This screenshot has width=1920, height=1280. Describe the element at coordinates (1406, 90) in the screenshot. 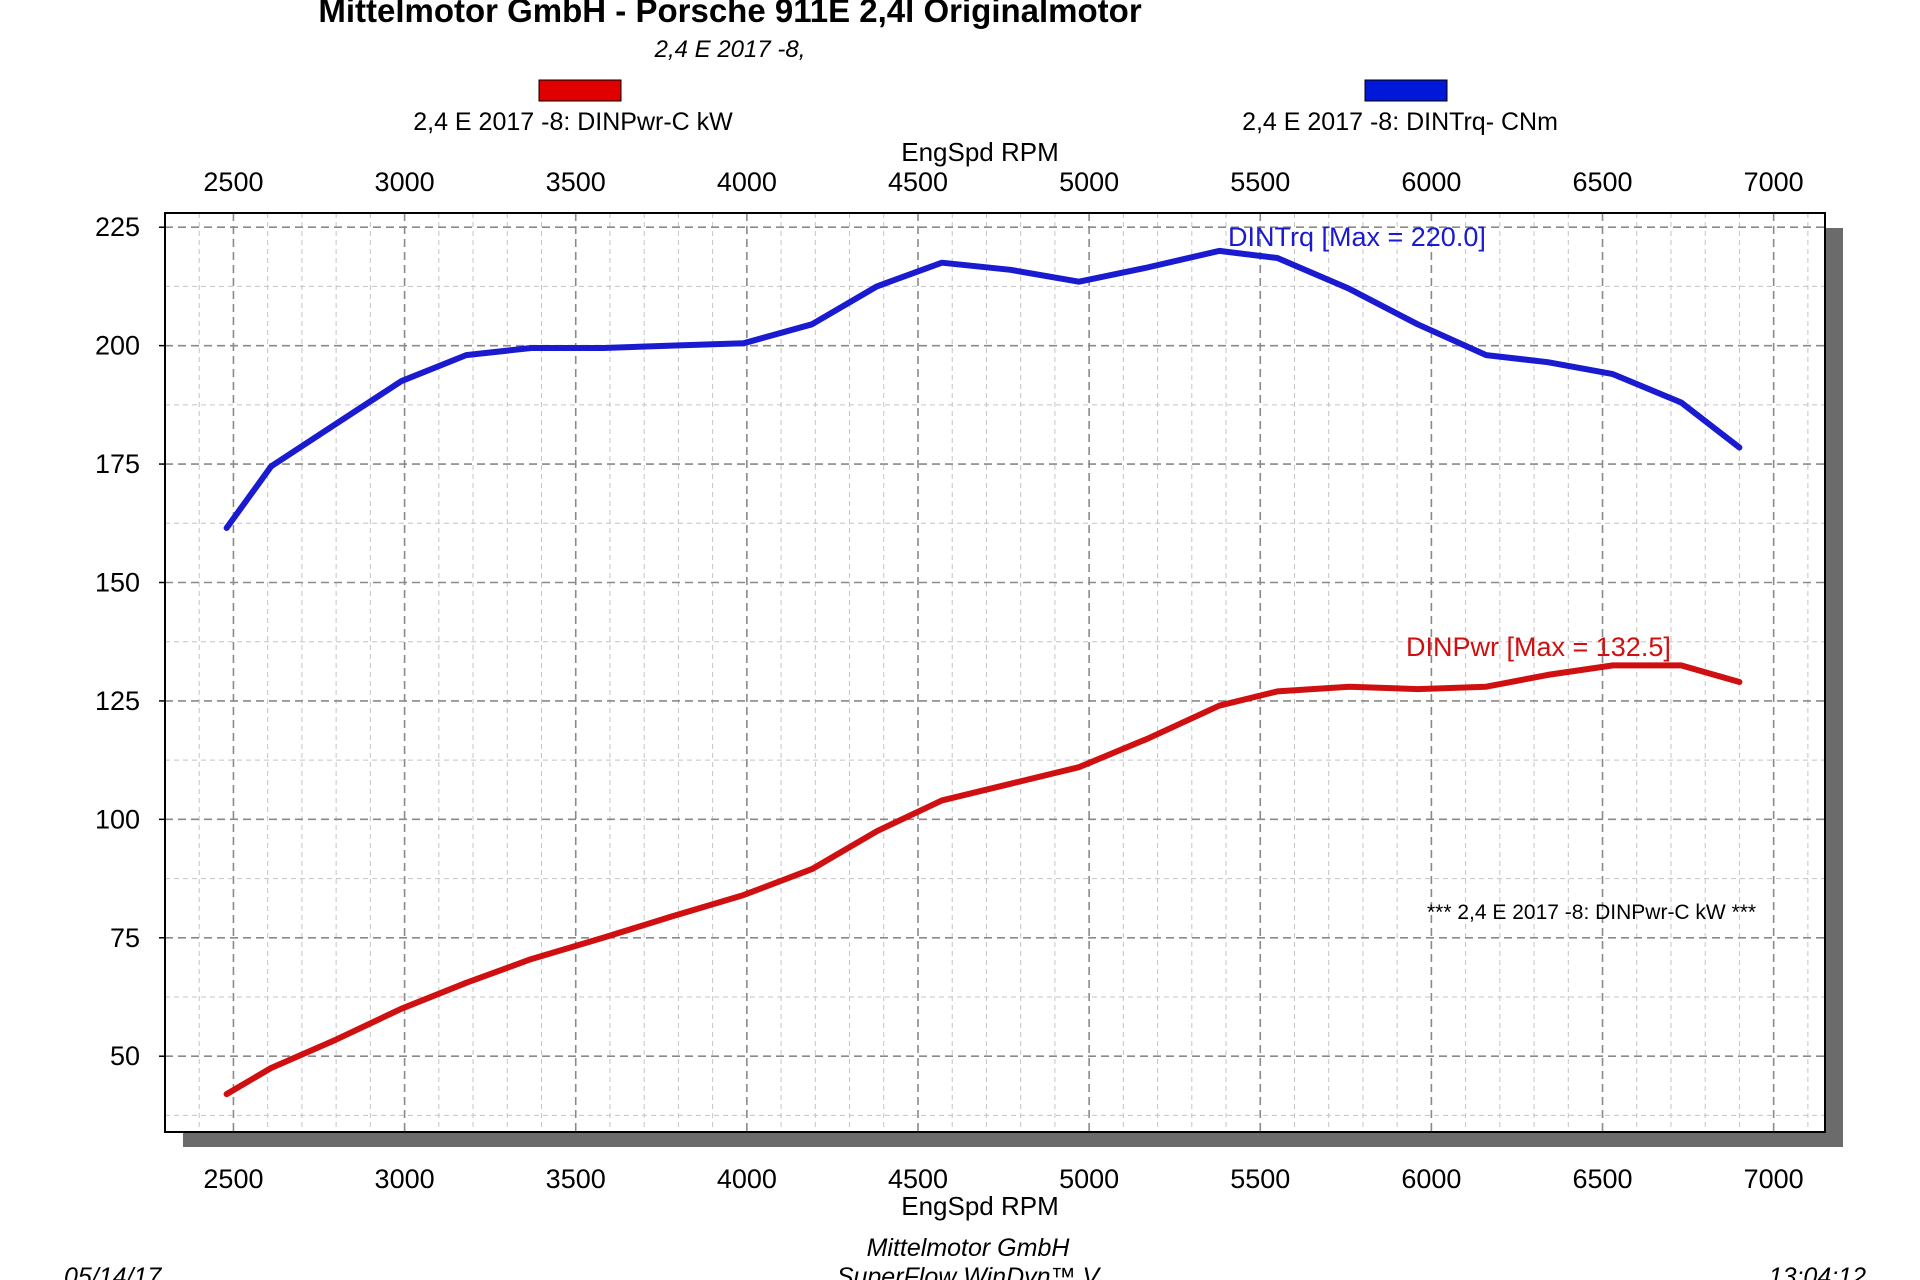

I see `legend-swatch-torque` at that location.